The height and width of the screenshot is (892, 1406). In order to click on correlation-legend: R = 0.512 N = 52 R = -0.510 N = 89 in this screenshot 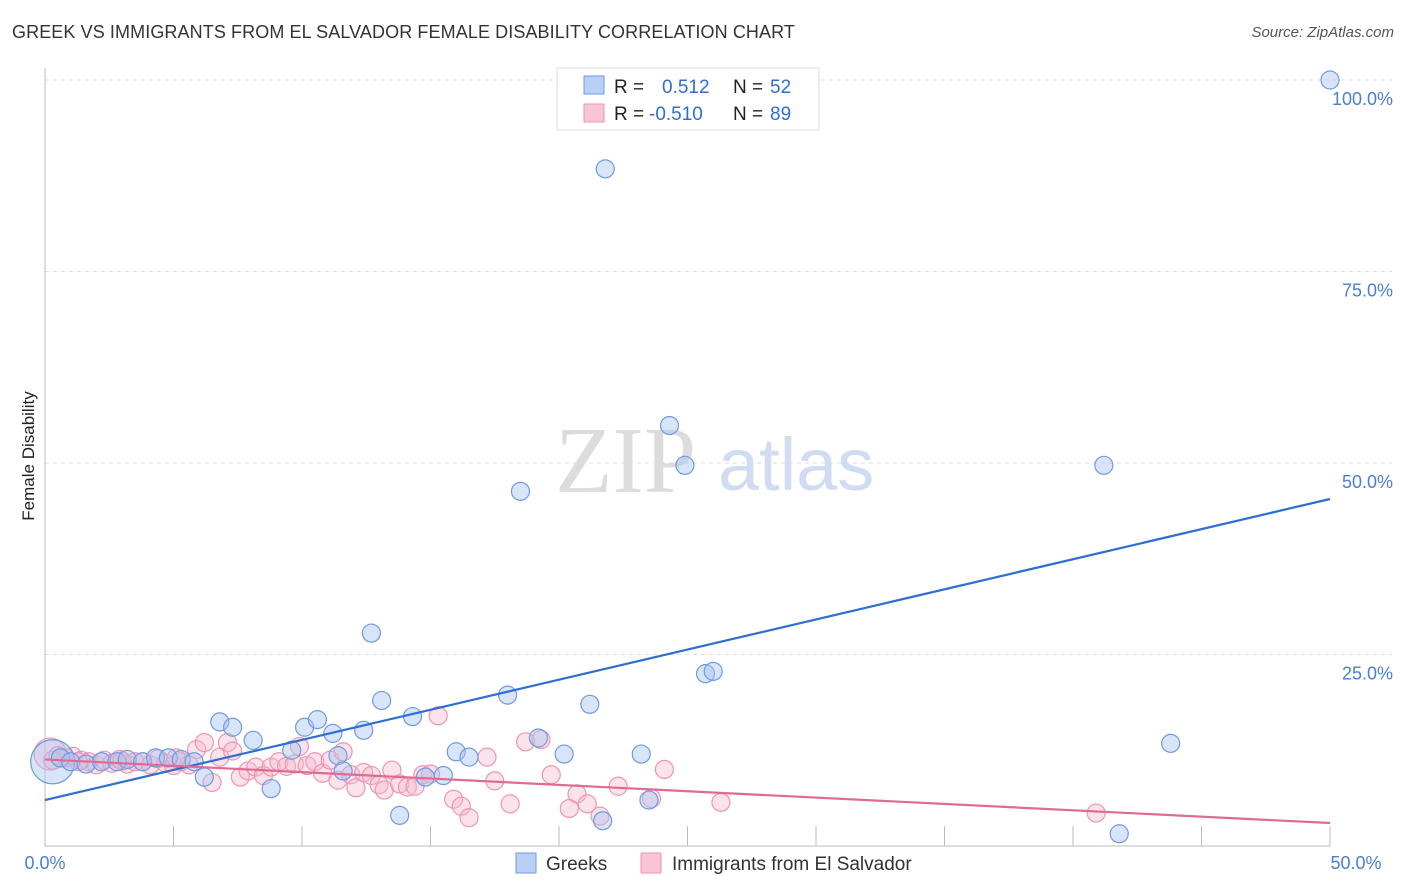, I will do `click(688, 99)`.